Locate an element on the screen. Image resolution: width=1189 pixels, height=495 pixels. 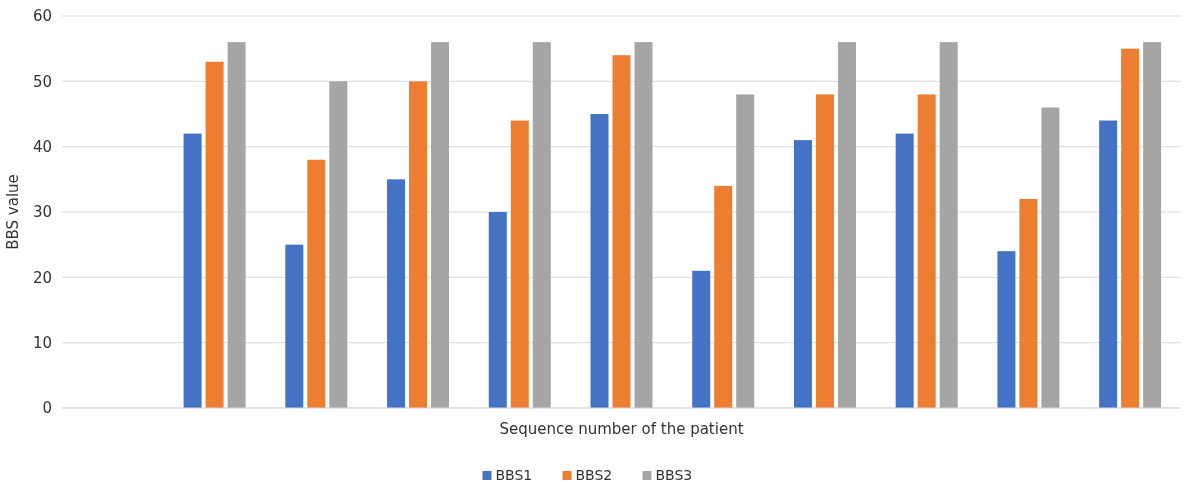
y-tick-label: 20 is located at coordinates (42, 277).